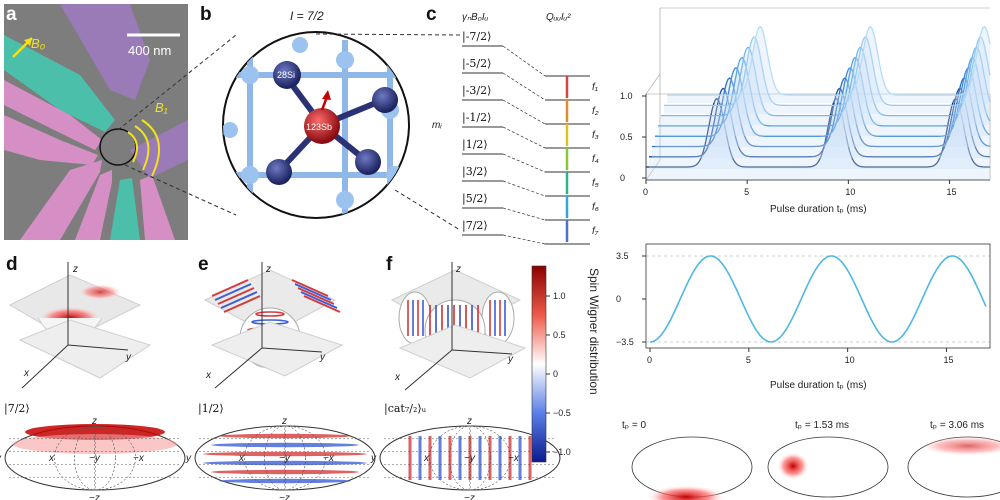  I want to click on zoom-line-top, so click(177, 82).